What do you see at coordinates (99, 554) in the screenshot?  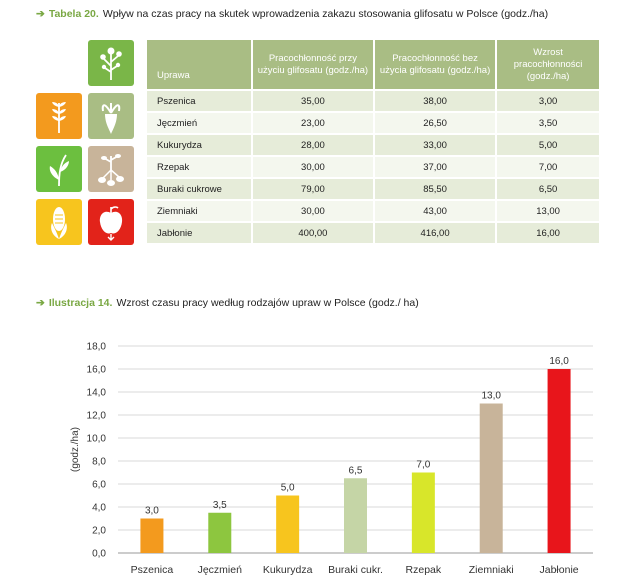 I see `y-tick-label: 0,0` at bounding box center [99, 554].